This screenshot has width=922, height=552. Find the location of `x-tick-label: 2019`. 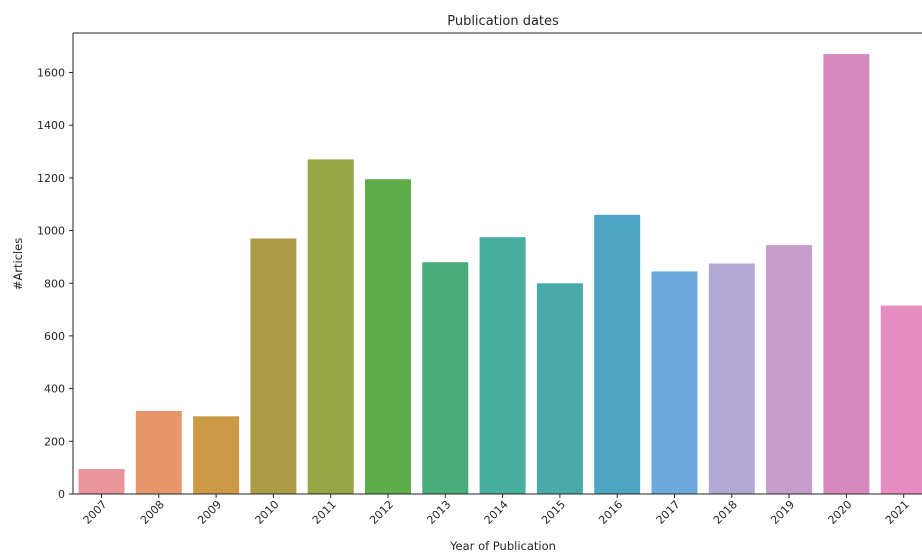

x-tick-label: 2019 is located at coordinates (782, 512).